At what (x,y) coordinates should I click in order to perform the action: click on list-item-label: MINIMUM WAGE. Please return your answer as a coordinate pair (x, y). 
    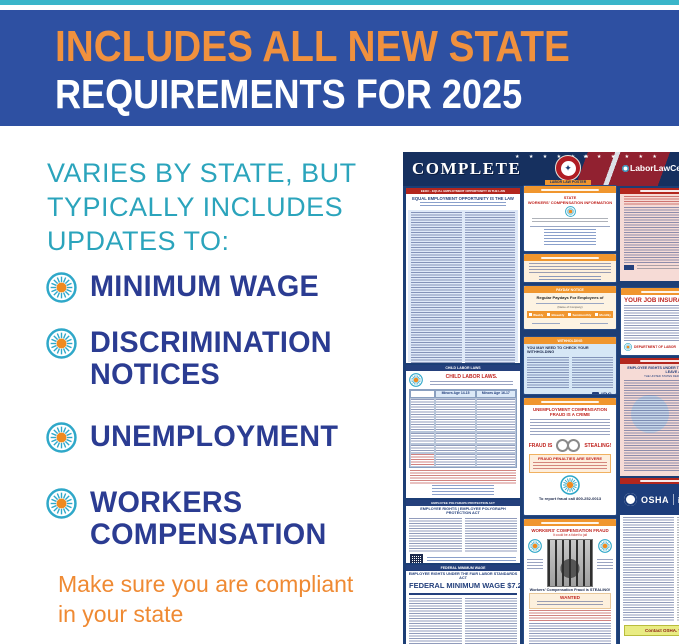
    Looking at the image, I should click on (205, 286).